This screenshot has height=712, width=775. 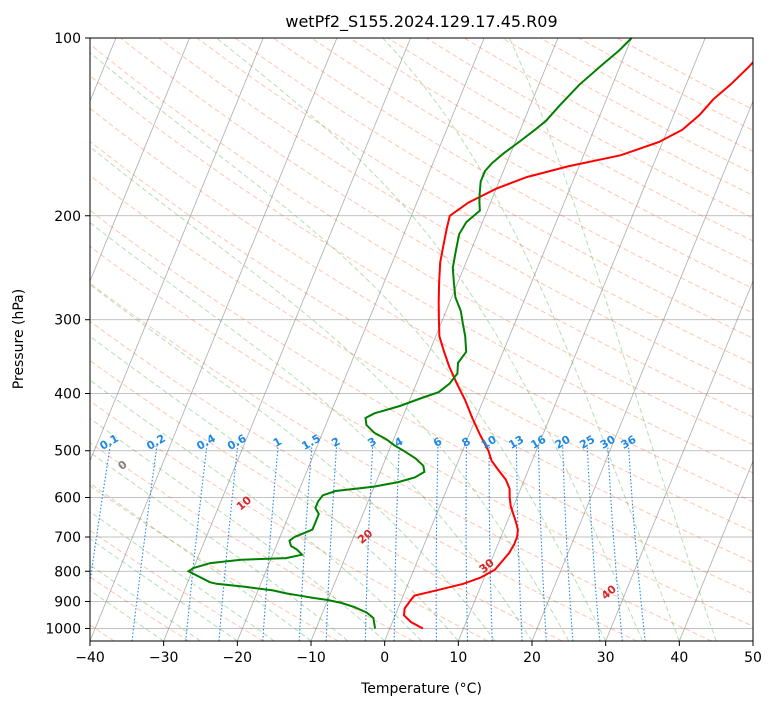 What do you see at coordinates (67, 452) in the screenshot?
I see `y-tick-label: 500` at bounding box center [67, 452].